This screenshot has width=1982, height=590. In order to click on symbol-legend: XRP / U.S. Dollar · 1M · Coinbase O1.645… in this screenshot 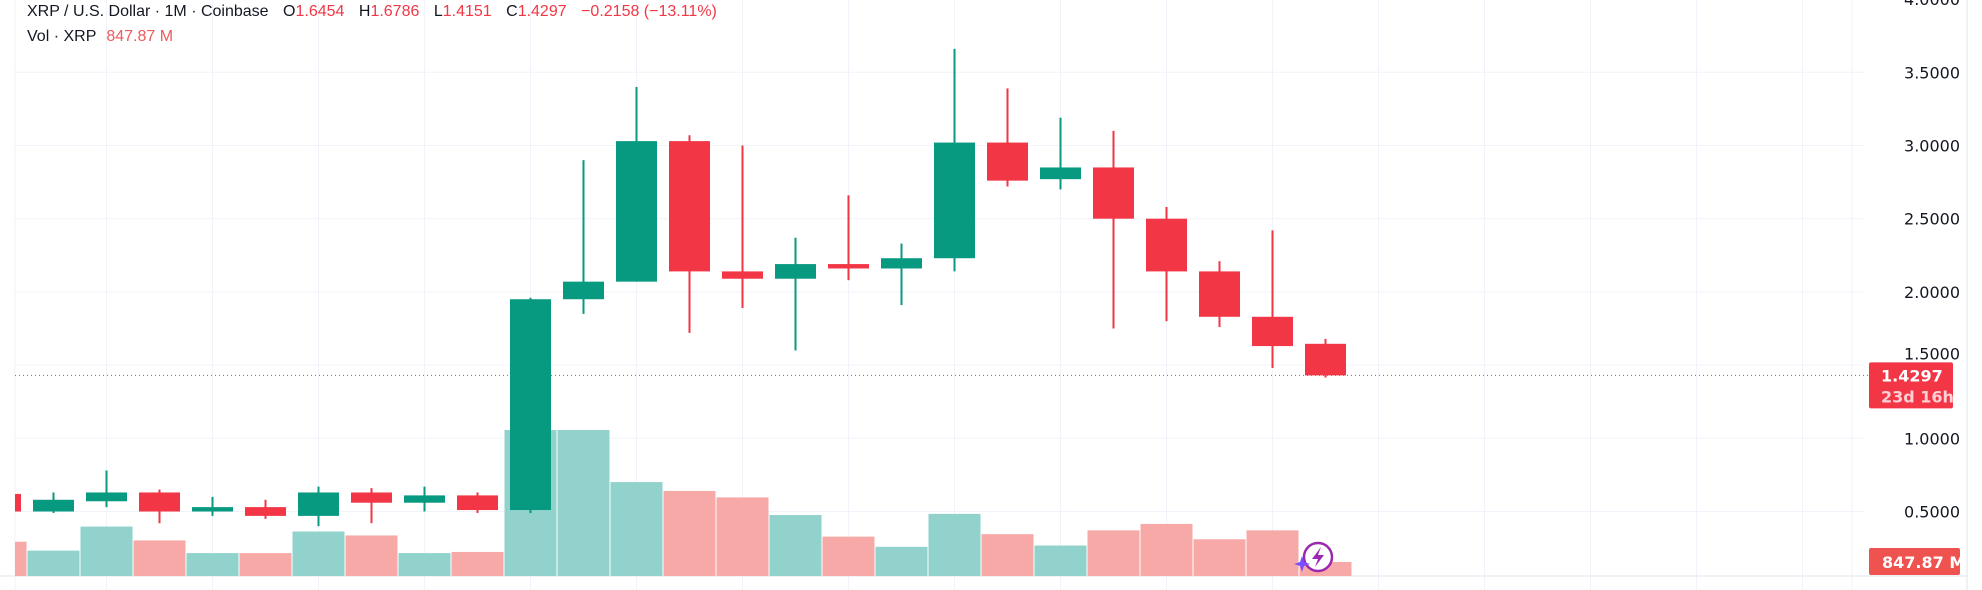, I will do `click(372, 11)`.